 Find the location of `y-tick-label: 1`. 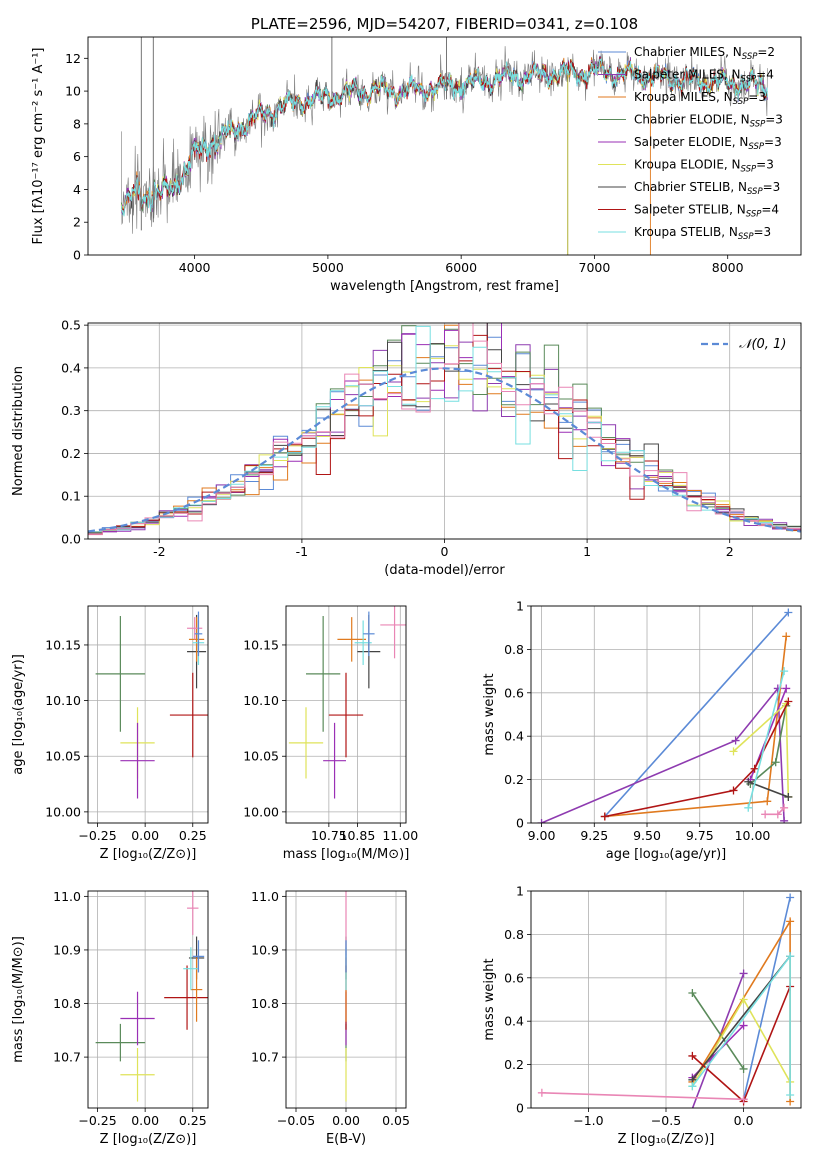

y-tick-label: 1 is located at coordinates (520, 606).